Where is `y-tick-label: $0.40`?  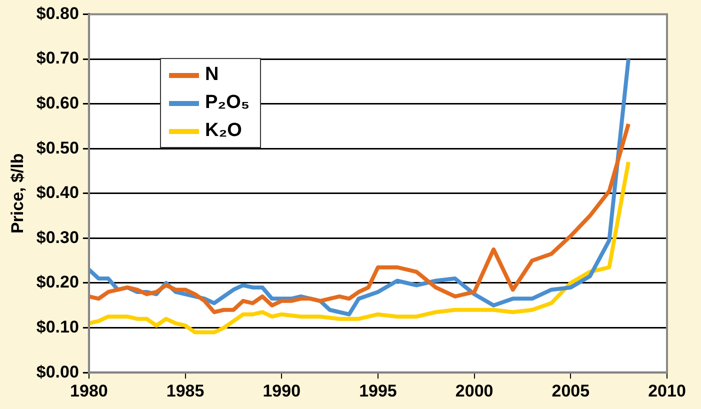 y-tick-label: $0.40 is located at coordinates (57, 192).